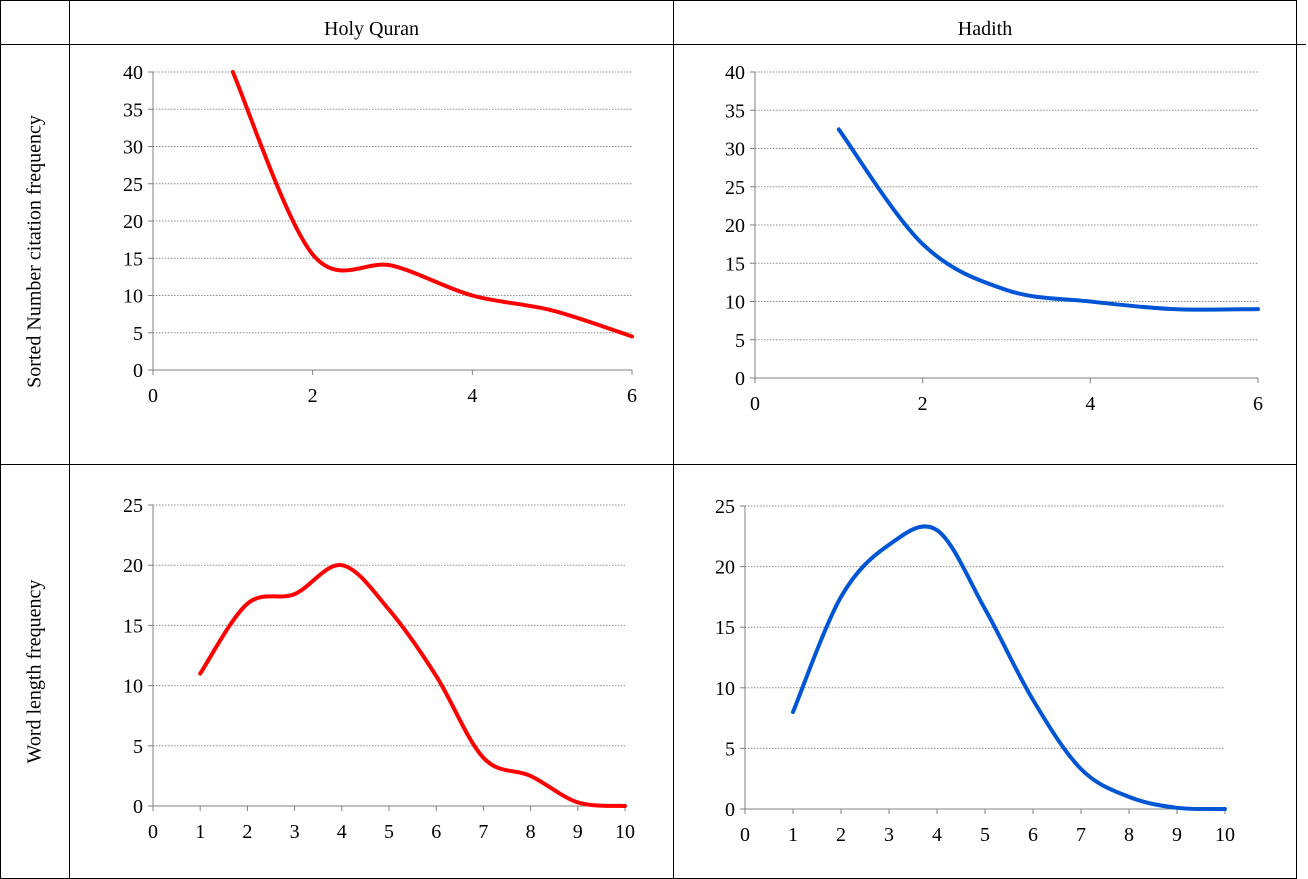  I want to click on column-header-holy-quran: Holy Quran, so click(371, 29).